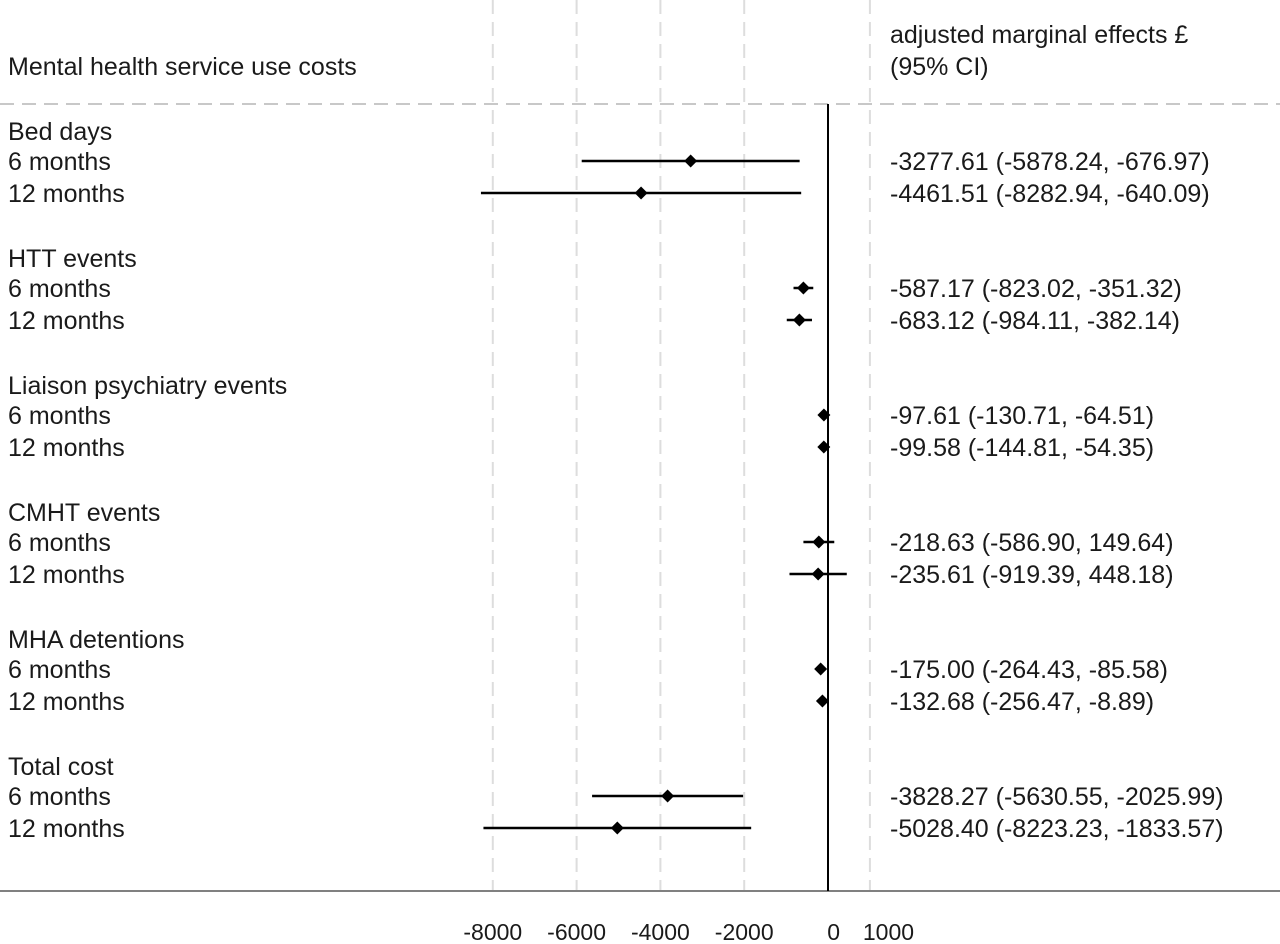 The image size is (1280, 944). What do you see at coordinates (576, 931) in the screenshot?
I see `x-tick-label: -6000` at bounding box center [576, 931].